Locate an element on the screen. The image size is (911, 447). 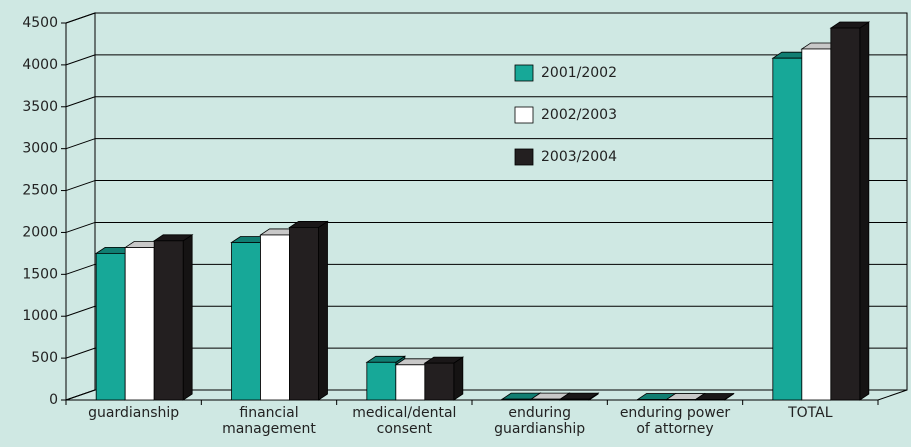
y-tick-label: 2000 is located at coordinates (40, 232).